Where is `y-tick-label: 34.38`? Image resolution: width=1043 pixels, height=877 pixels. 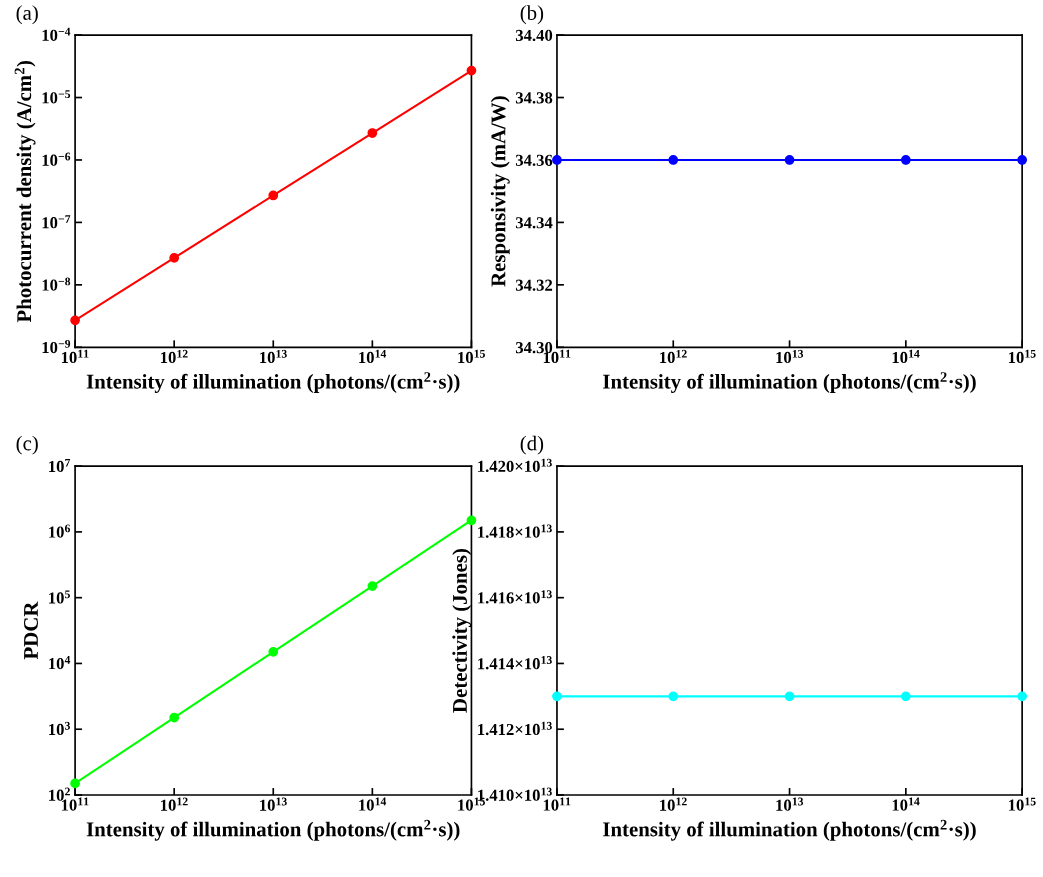
y-tick-label: 34.38 is located at coordinates (534, 98).